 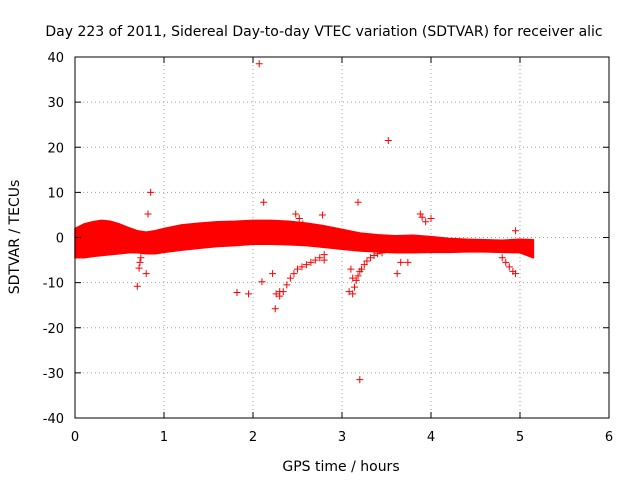 I want to click on series-late-dip, so click(x=509, y=266).